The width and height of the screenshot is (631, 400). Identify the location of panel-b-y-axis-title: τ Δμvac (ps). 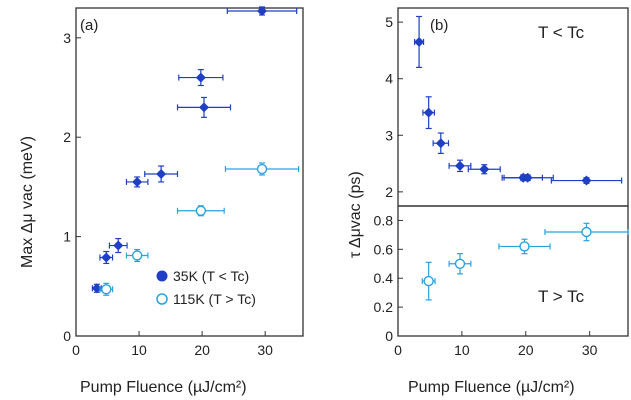
(355, 214).